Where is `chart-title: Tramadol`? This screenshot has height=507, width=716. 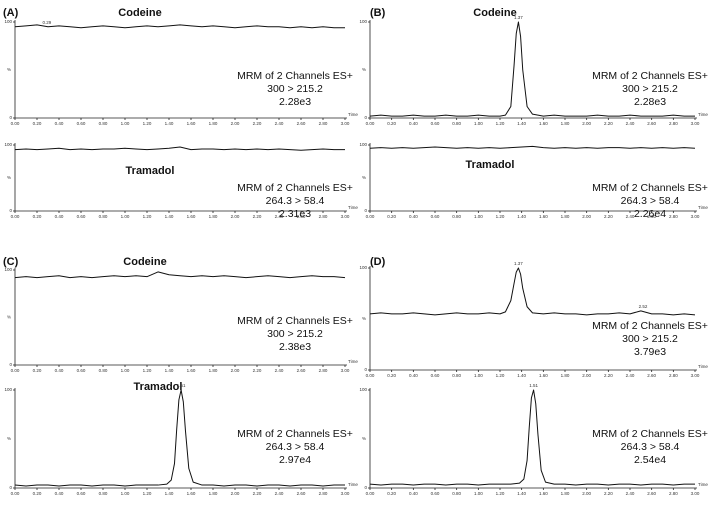 chart-title: Tramadol is located at coordinates (490, 165).